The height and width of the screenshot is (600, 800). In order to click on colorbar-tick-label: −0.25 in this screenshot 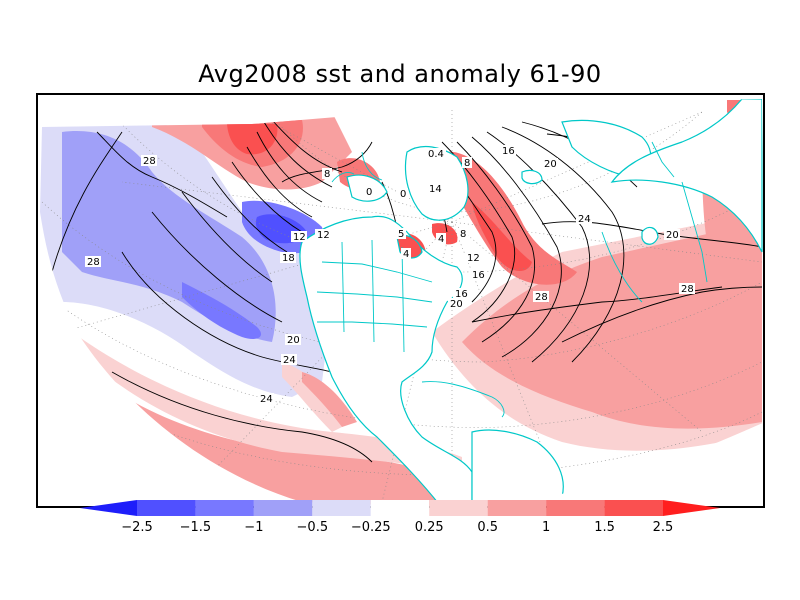, I will do `click(371, 527)`.